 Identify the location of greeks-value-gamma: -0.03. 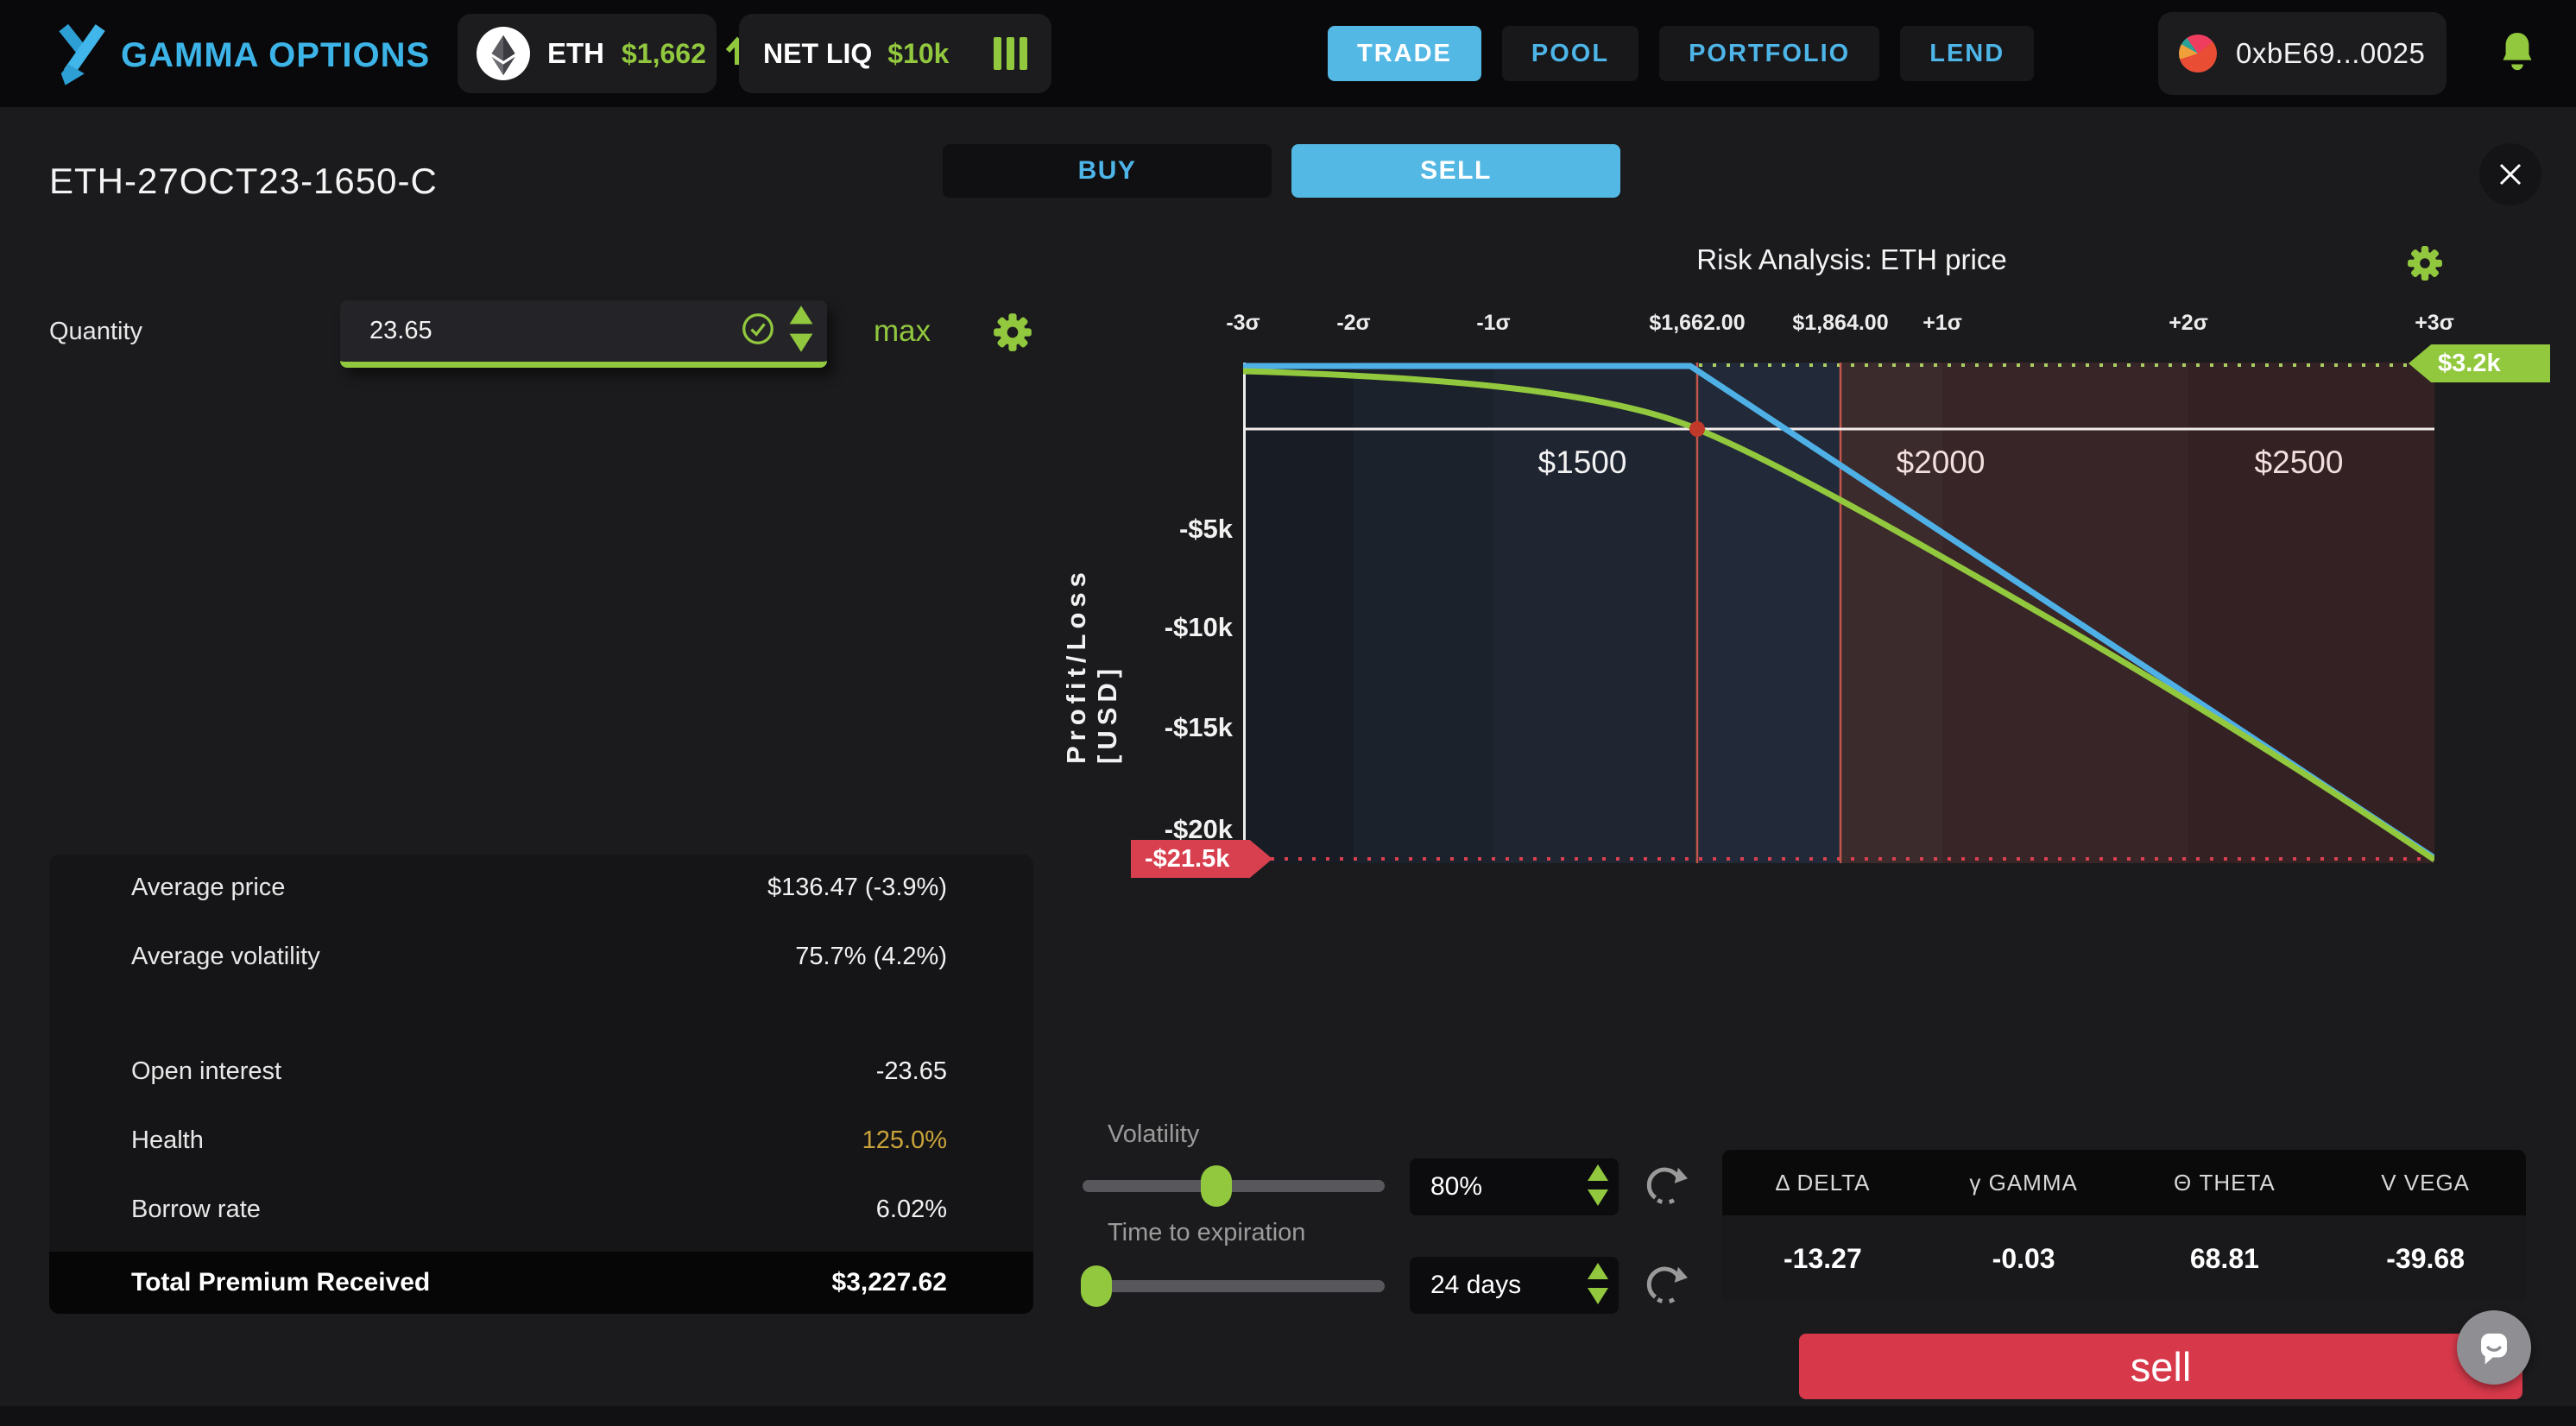
(2023, 1258).